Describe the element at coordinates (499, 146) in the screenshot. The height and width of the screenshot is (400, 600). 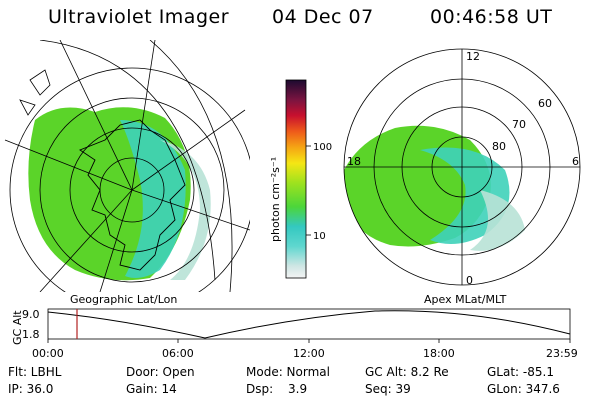
I see `mlat-label-80: 80` at that location.